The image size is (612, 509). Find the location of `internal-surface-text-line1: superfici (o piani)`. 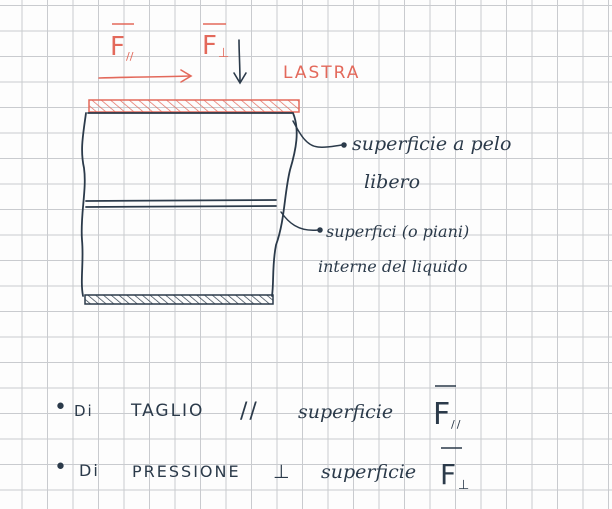

internal-surface-text-line1: superfici (o piani) is located at coordinates (397, 231).